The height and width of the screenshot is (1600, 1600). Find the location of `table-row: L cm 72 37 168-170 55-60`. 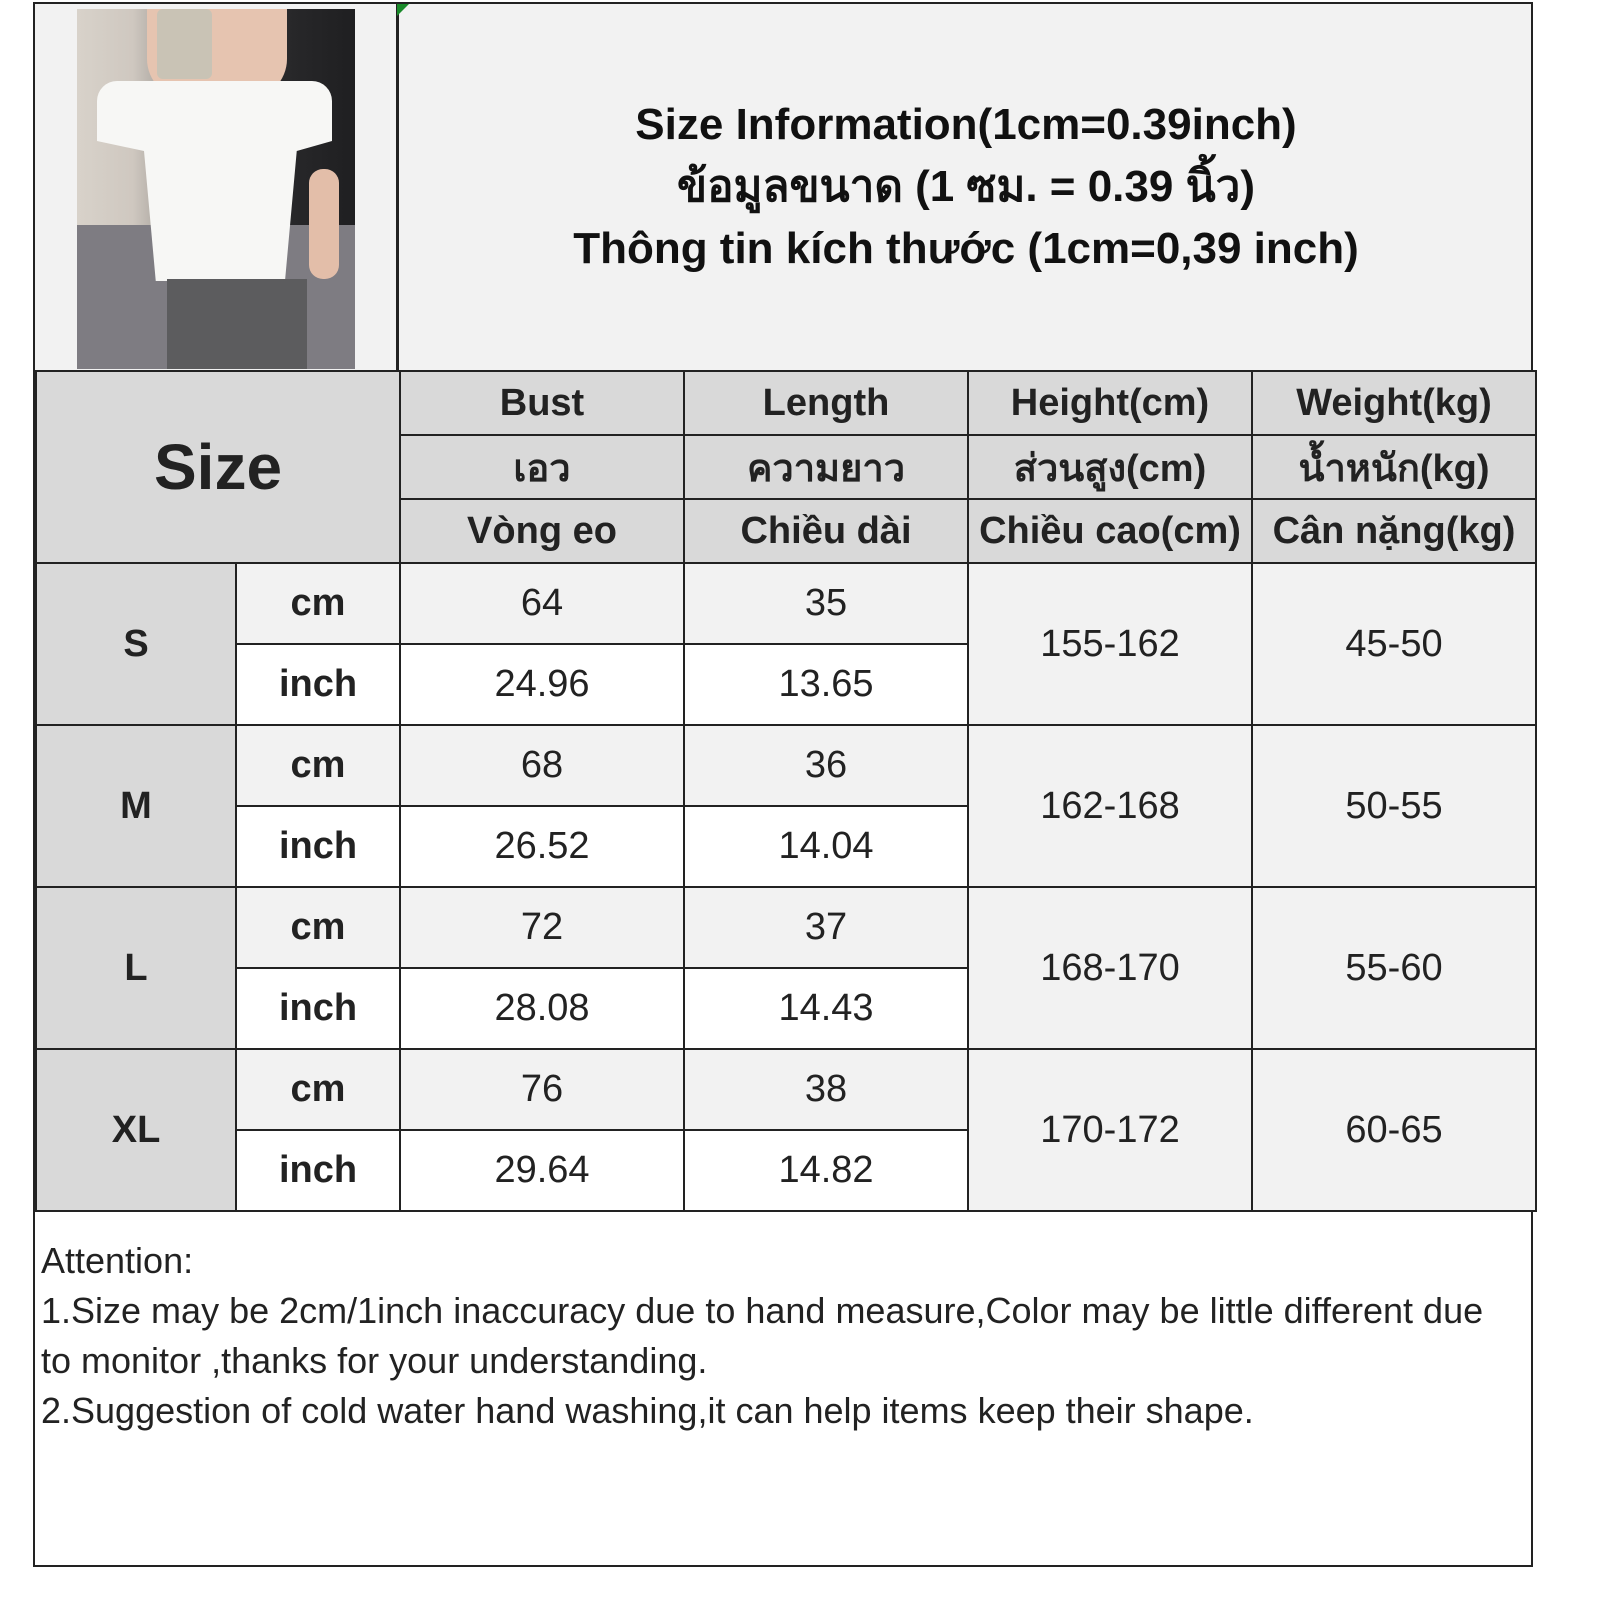

table-row: L cm 72 37 168-170 55-60 is located at coordinates (786, 968).